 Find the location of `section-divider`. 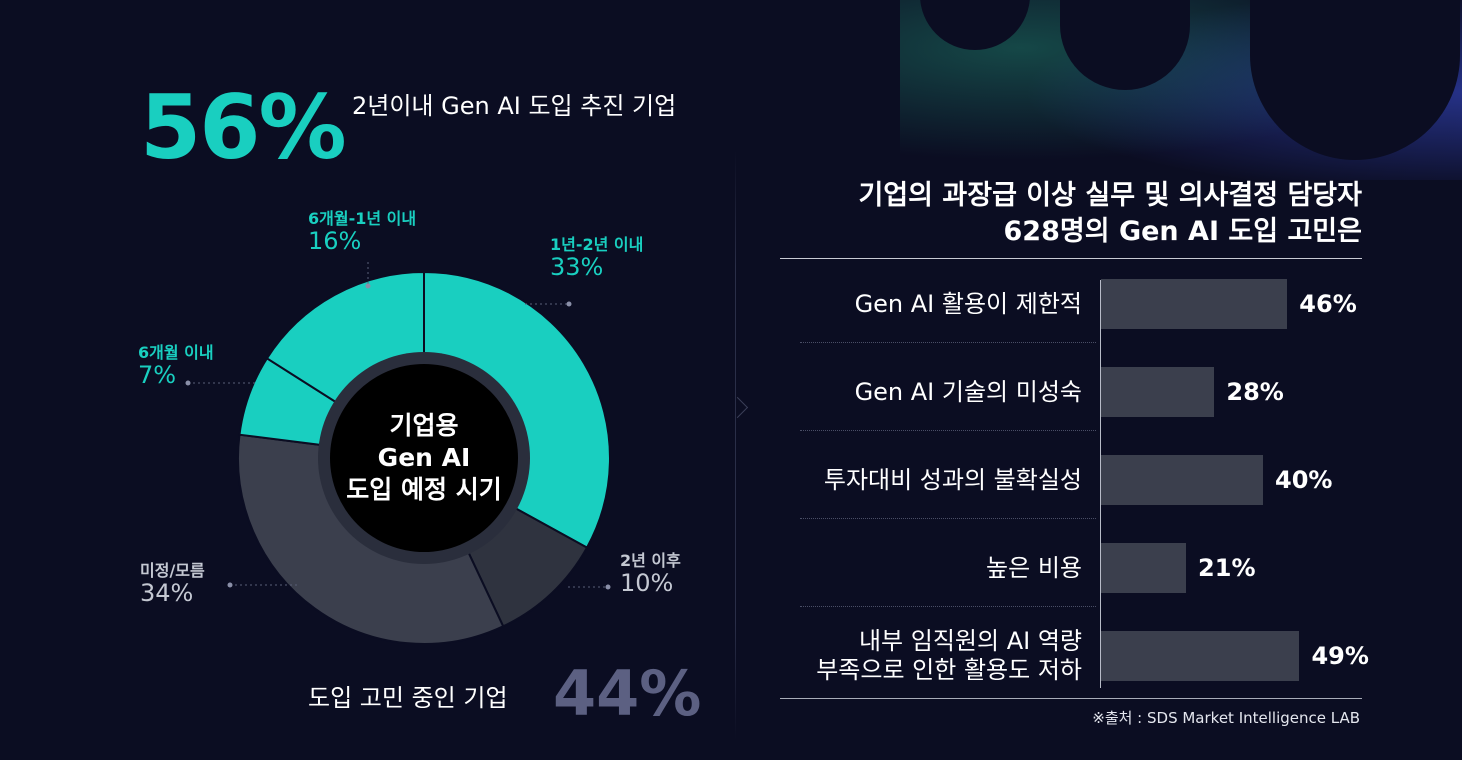

section-divider is located at coordinates (735, 445).